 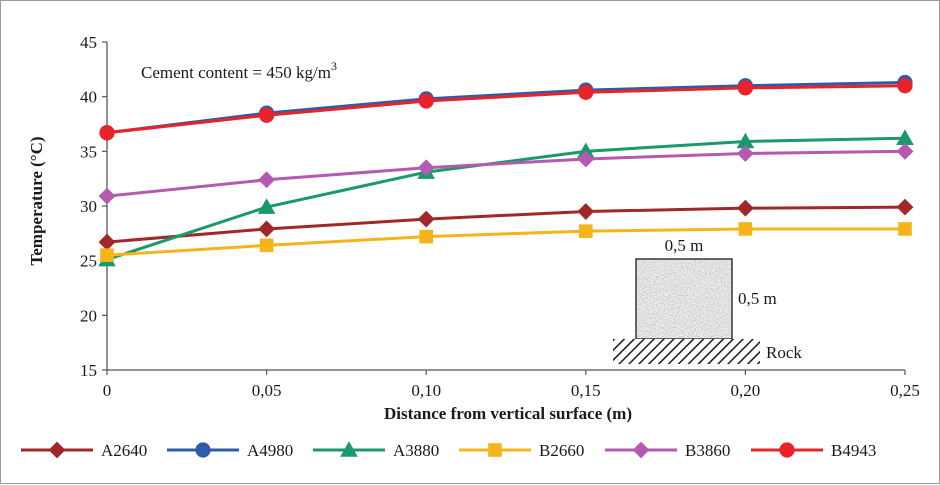 I want to click on legend-item-a2640: A2640, so click(x=84, y=450).